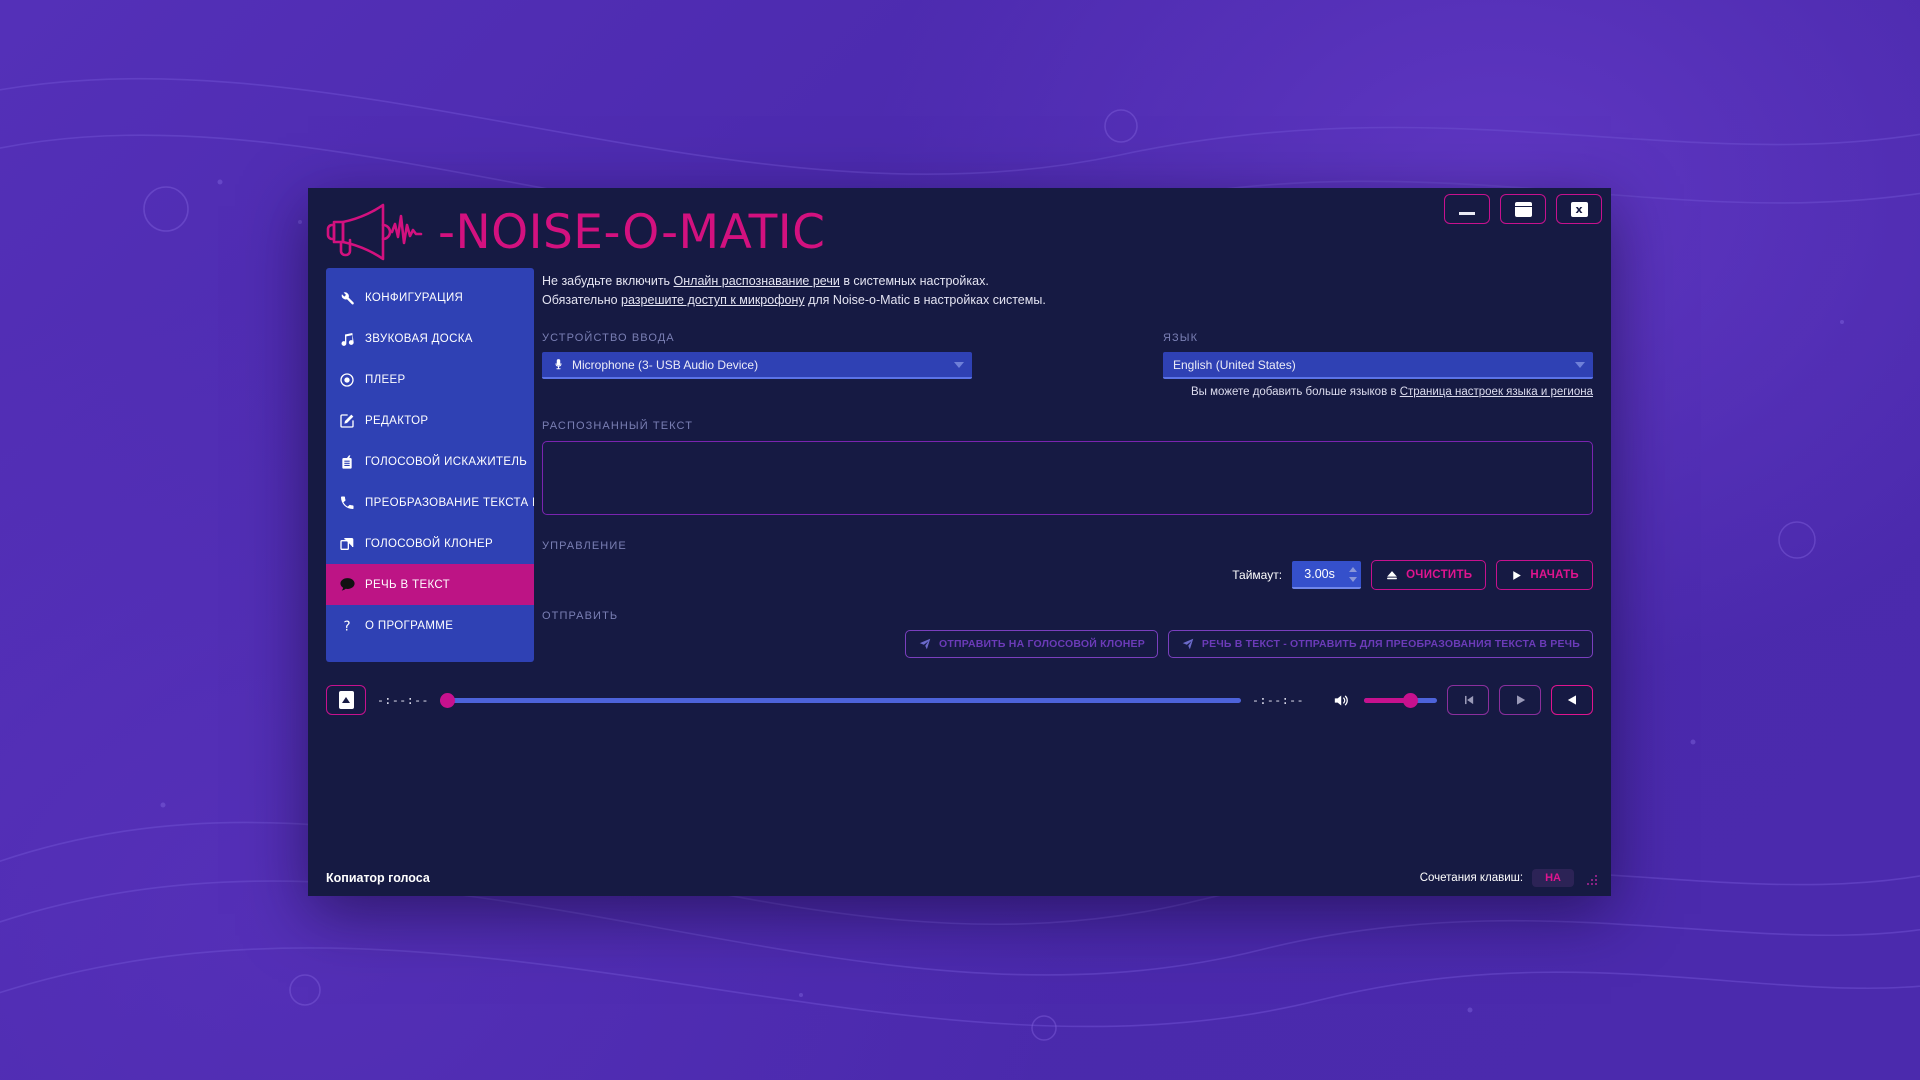 This screenshot has width=1920, height=1080. Describe the element at coordinates (347, 421) in the screenshot. I see `edit-square-icon` at that location.